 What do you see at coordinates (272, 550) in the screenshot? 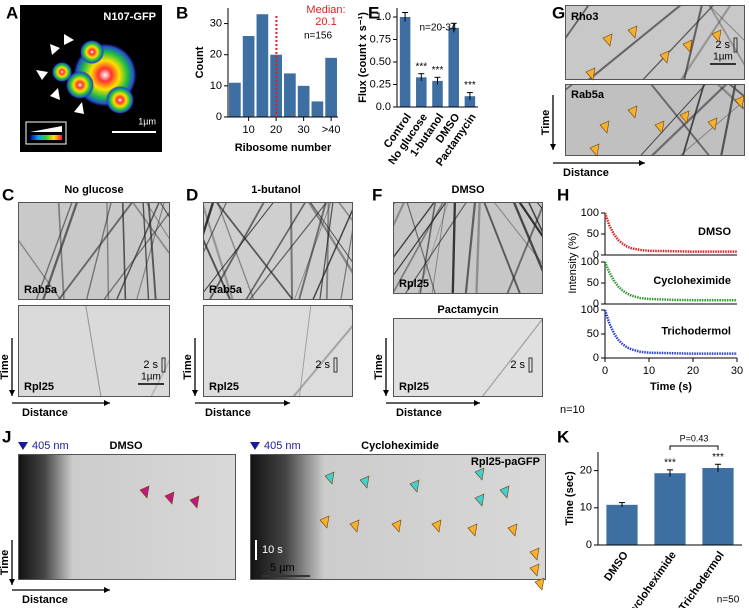
I see `label: 10 s` at bounding box center [272, 550].